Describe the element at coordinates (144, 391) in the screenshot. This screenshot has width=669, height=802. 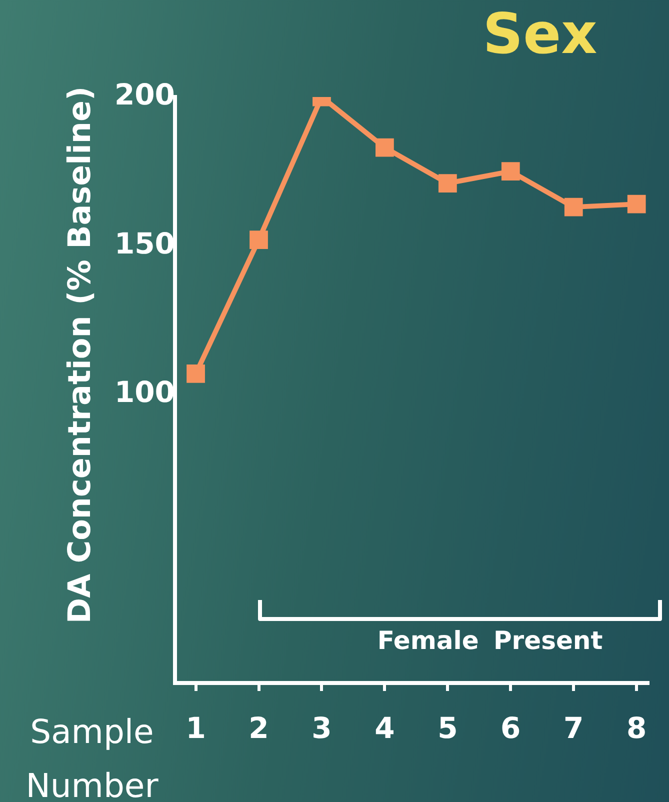
I see `y-tick-label: 100` at that location.